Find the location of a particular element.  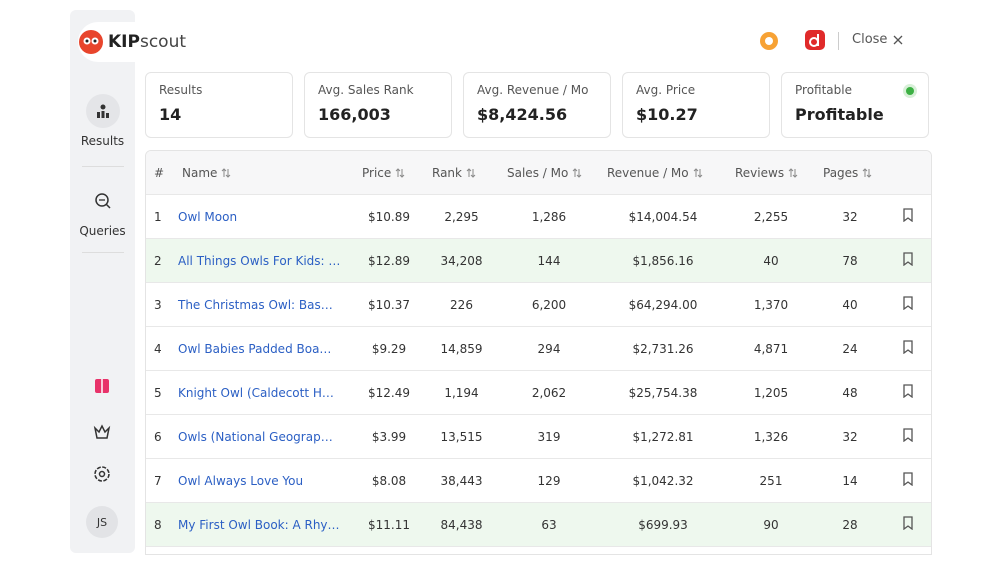

divider is located at coordinates (103, 252).